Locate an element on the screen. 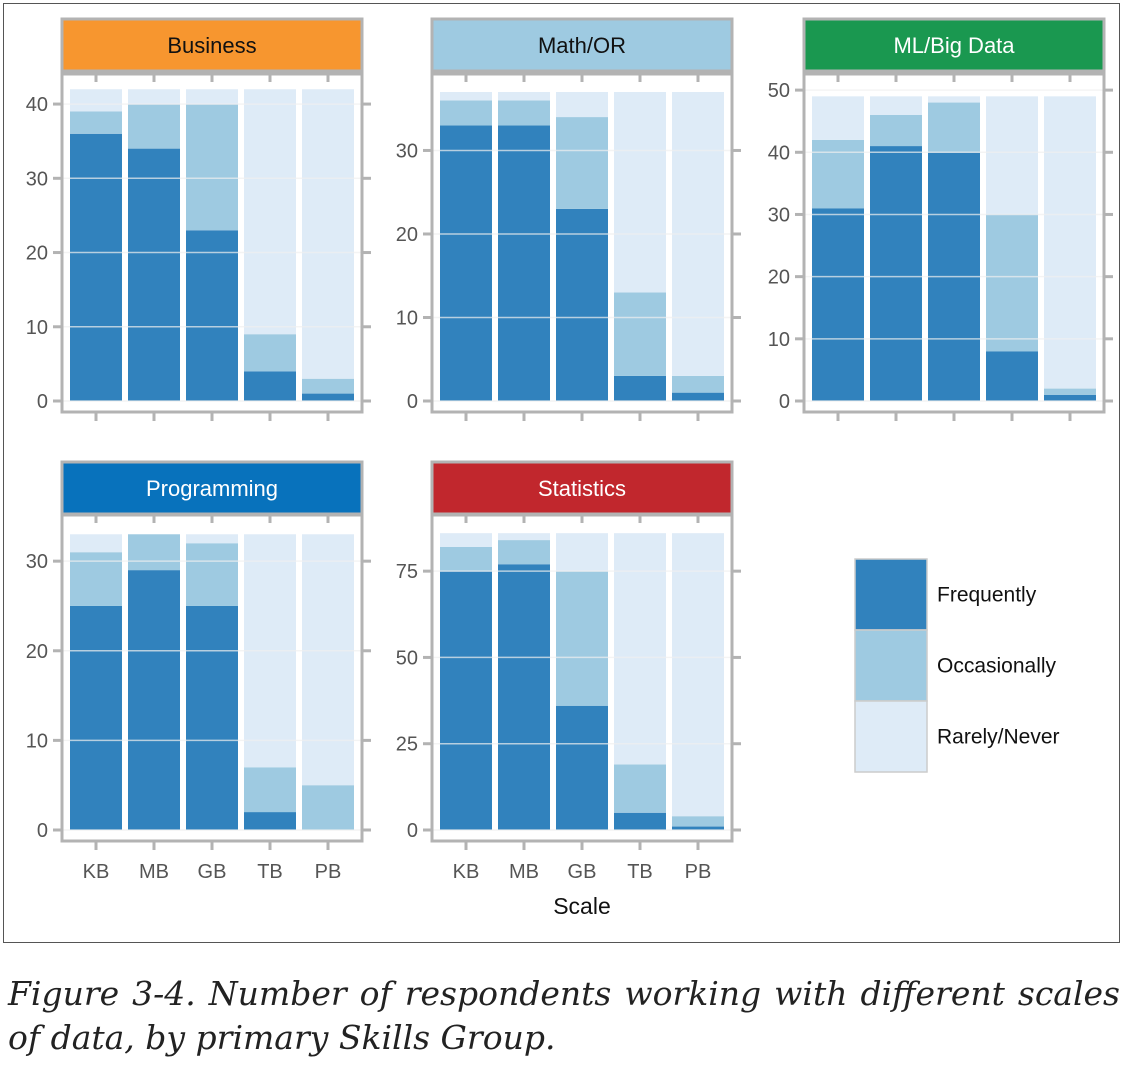  panel-title: Business is located at coordinates (211, 45).